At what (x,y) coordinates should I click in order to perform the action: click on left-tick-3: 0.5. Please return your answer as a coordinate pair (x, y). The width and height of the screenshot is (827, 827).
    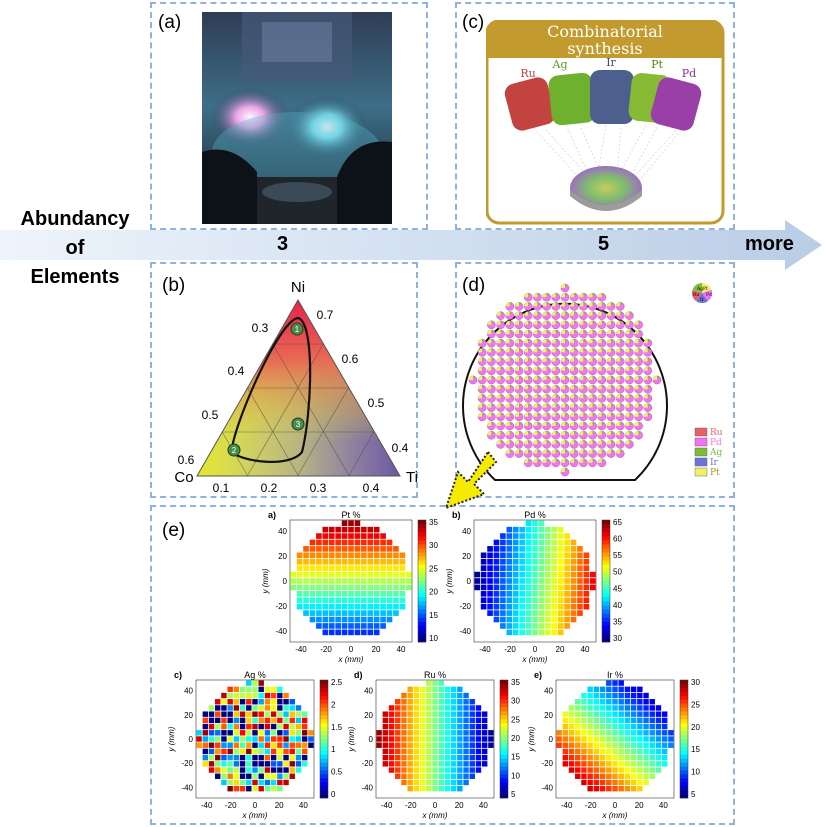
    Looking at the image, I should click on (210, 415).